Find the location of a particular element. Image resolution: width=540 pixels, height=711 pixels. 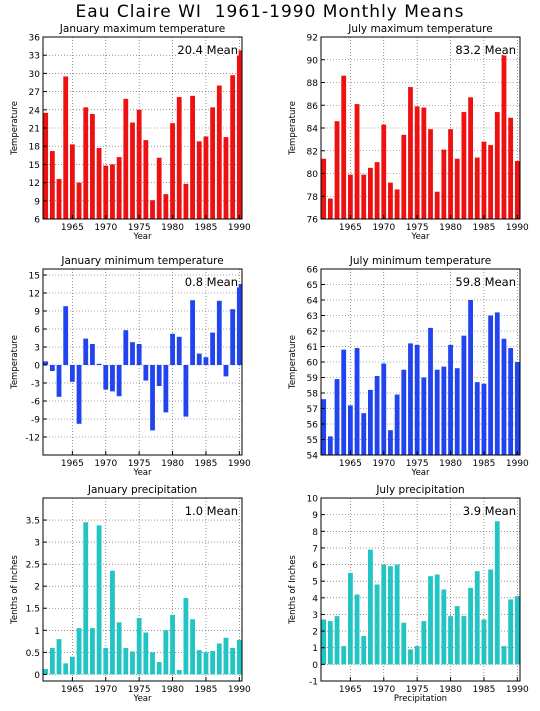

y-tick-label: 84 is located at coordinates (313, 130).